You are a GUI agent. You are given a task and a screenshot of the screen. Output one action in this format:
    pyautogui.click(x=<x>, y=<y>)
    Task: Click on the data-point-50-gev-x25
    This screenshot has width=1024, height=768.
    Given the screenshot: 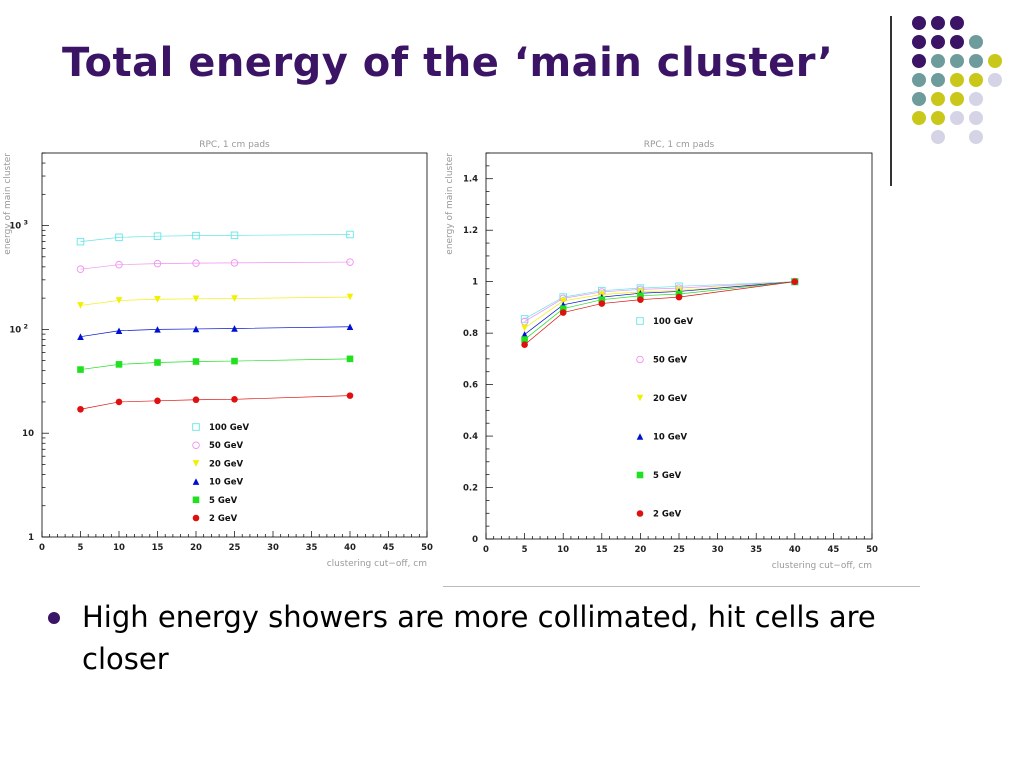 What is the action you would take?
    pyautogui.click(x=234, y=263)
    